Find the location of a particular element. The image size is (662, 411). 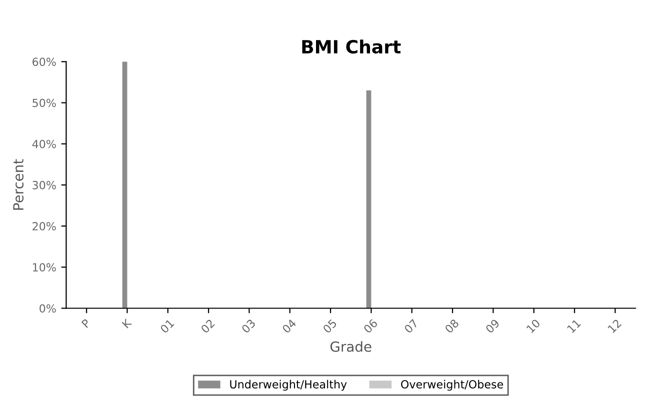

x-tick-label: 02 is located at coordinates (208, 326).